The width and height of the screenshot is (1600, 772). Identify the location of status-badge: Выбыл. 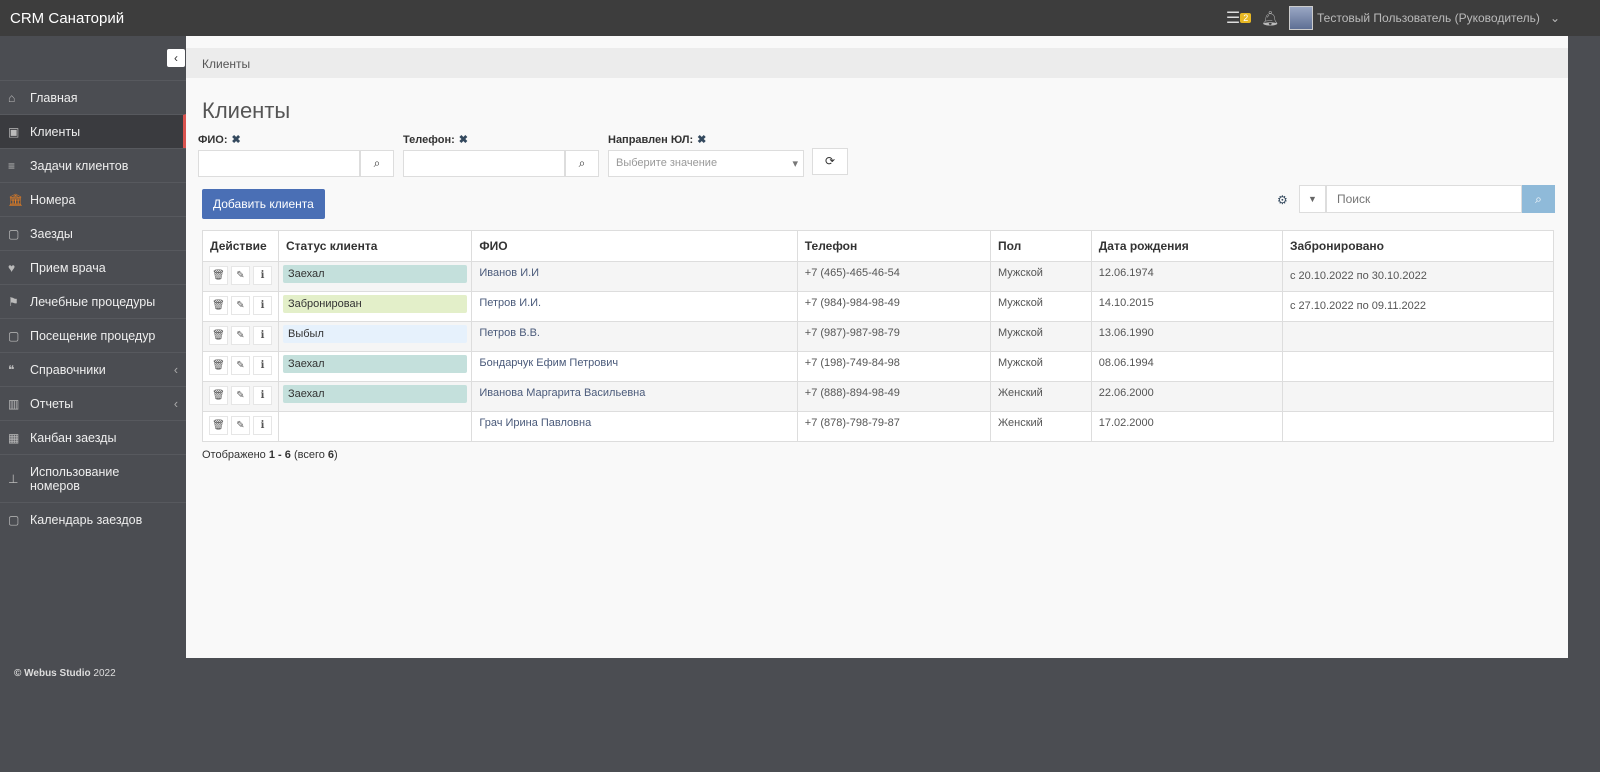
(375, 334).